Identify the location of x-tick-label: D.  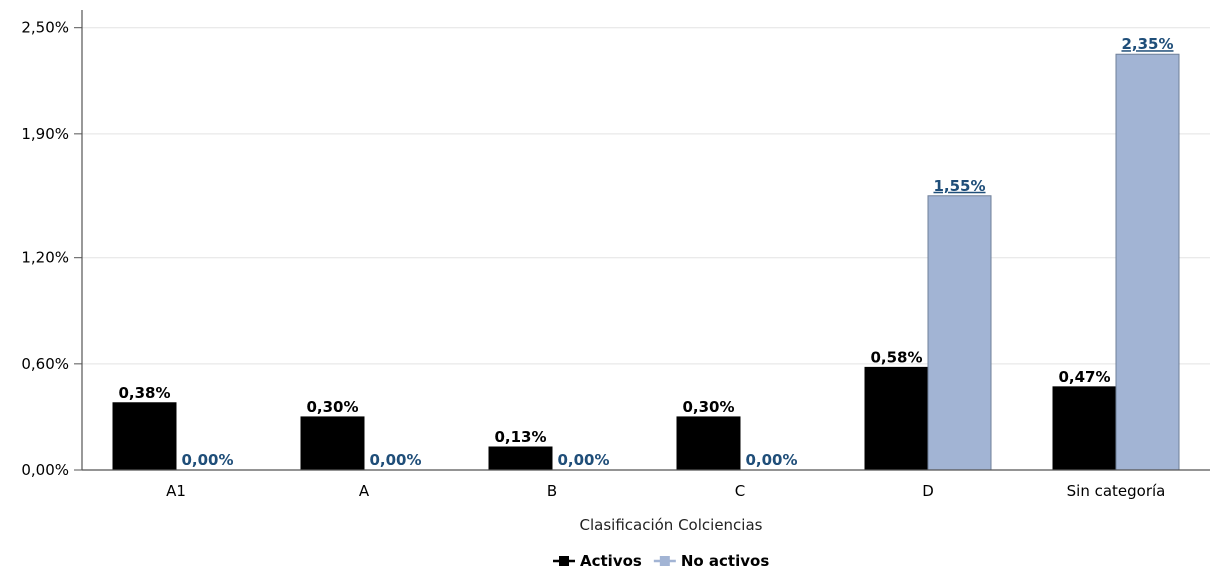
(928, 491).